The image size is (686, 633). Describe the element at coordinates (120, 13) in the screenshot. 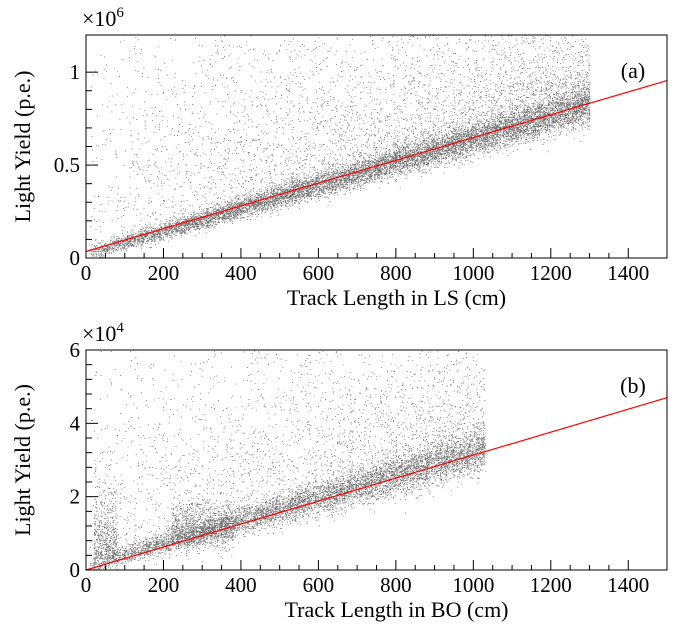

I see `y-multiplier-exponent-a: 6` at that location.